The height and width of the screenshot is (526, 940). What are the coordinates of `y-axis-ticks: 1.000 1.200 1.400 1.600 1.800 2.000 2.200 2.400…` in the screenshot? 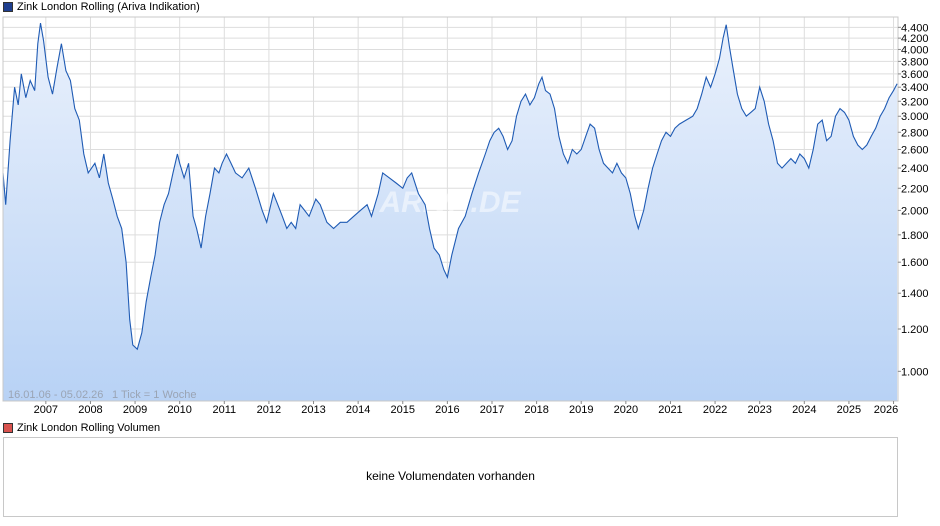 It's located at (913, 200).